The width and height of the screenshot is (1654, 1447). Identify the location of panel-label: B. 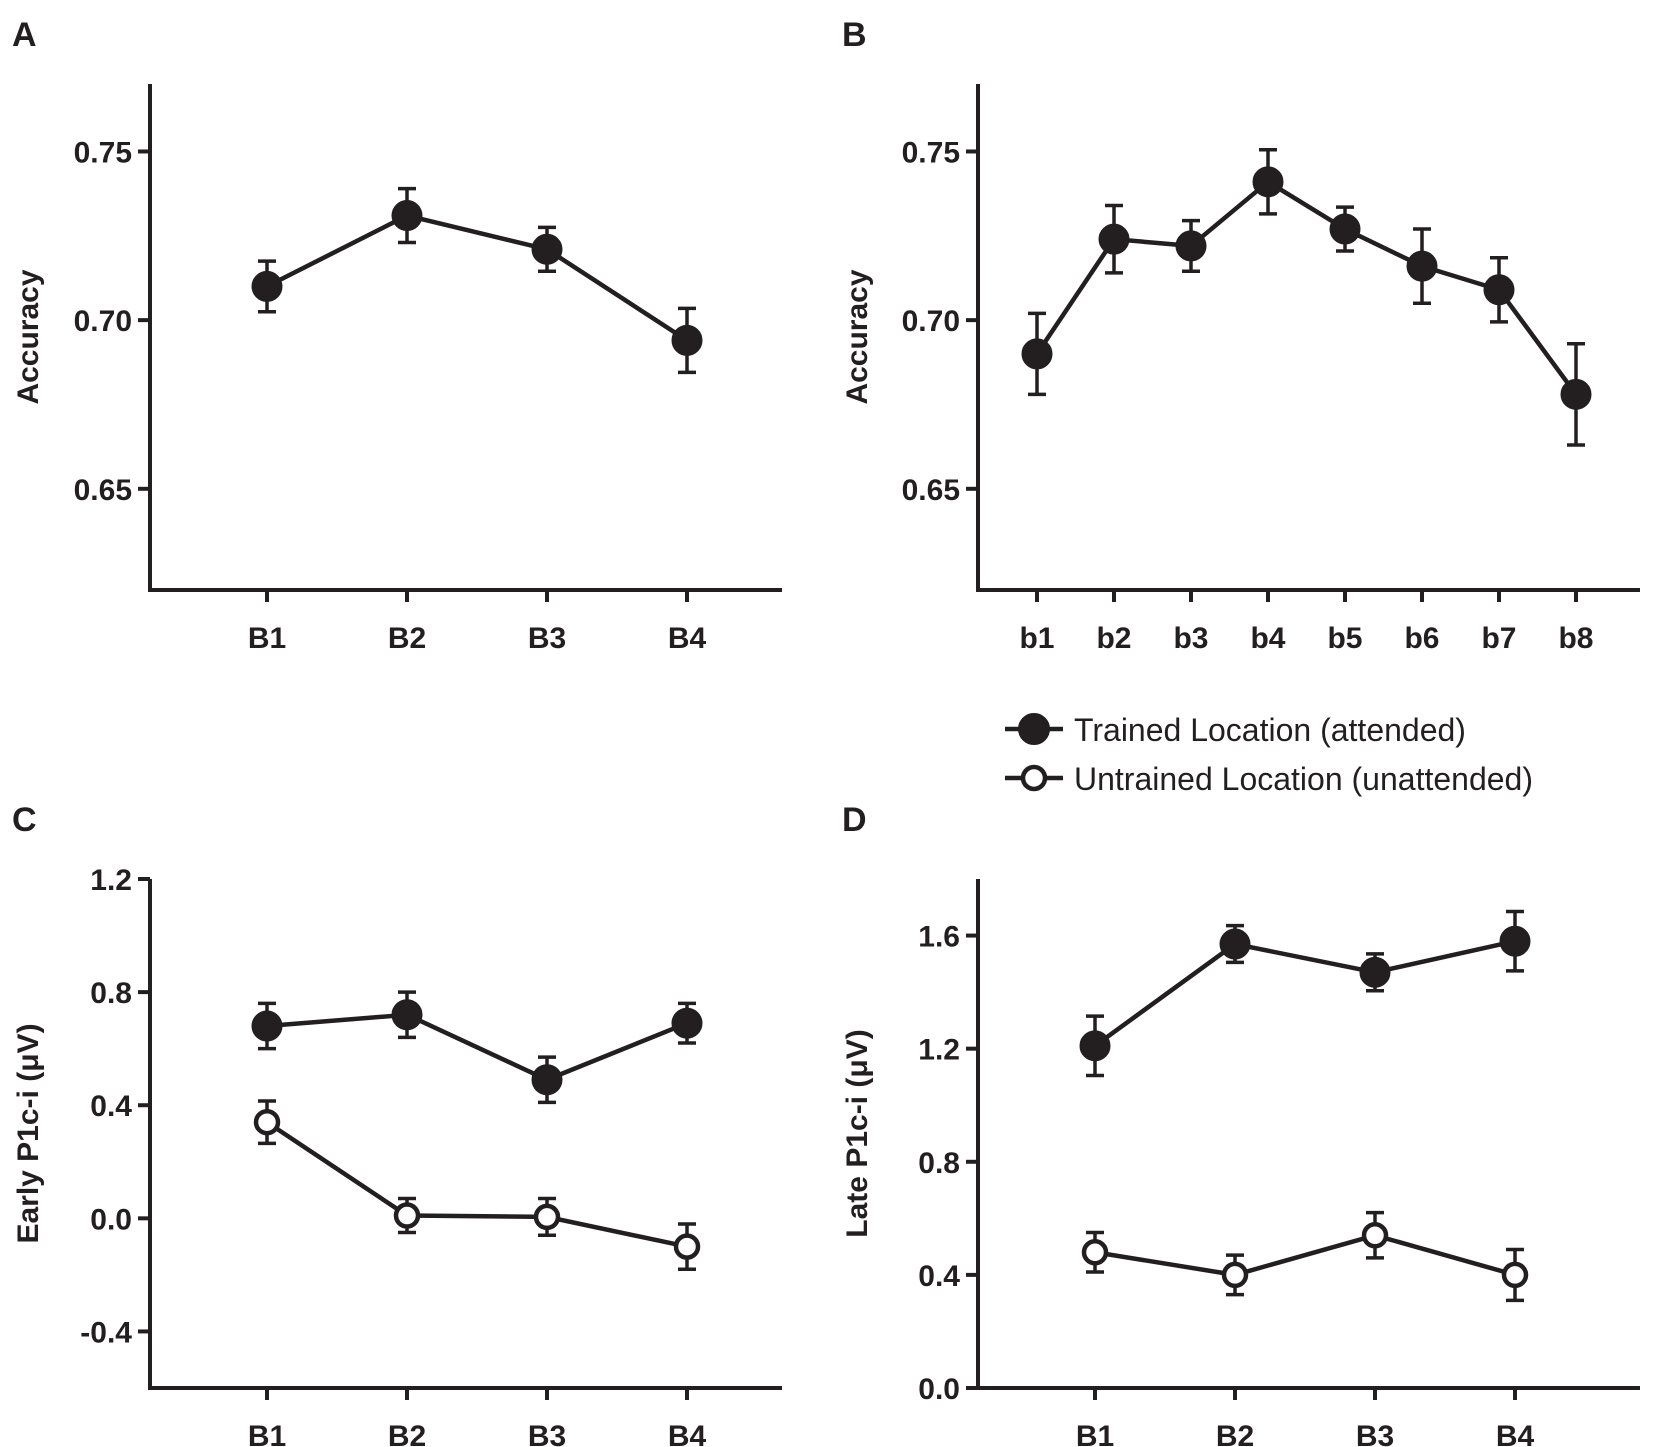
(854, 35).